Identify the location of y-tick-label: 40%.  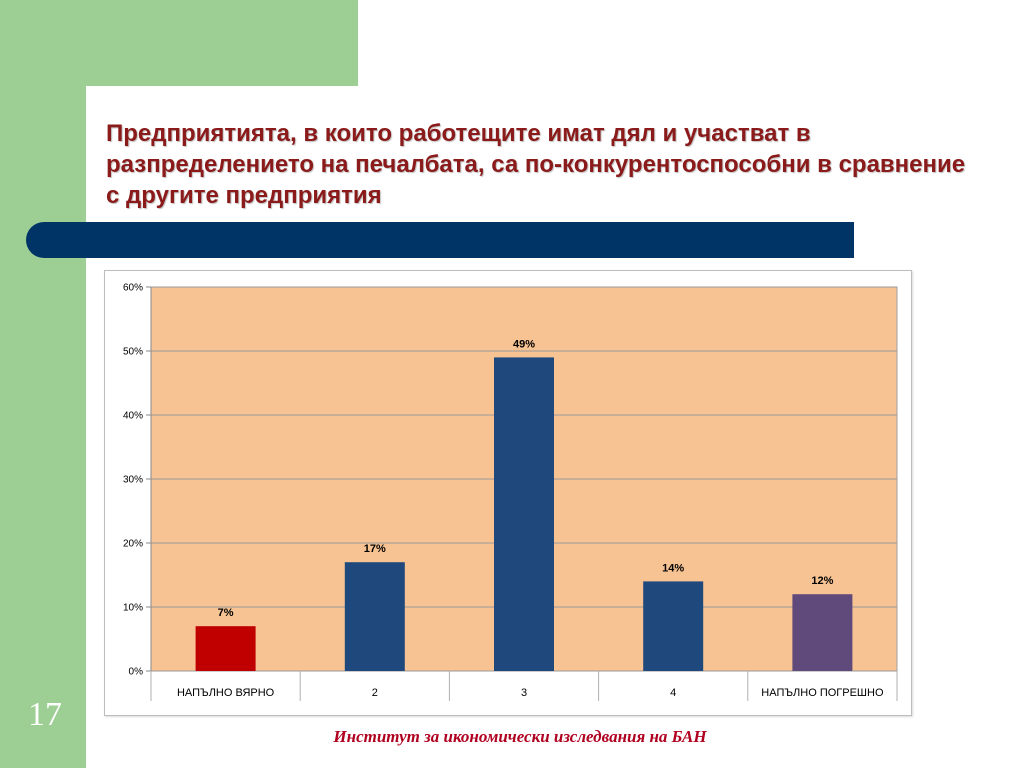
(133, 416).